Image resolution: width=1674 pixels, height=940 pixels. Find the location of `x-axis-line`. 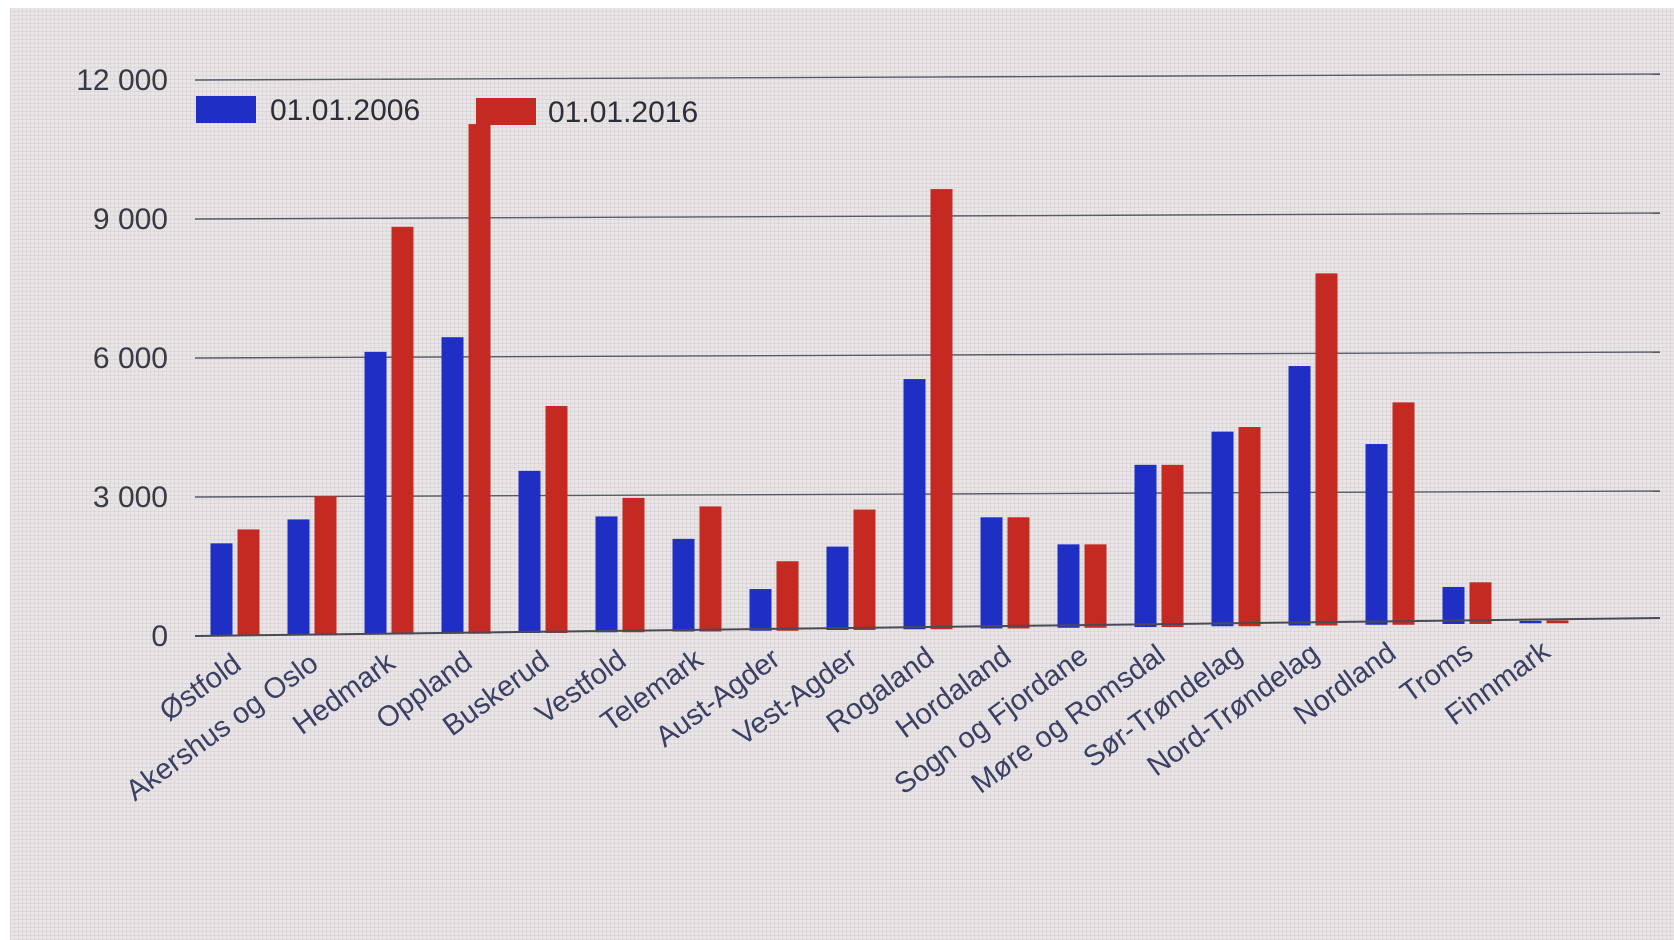

x-axis-line is located at coordinates (927, 627).